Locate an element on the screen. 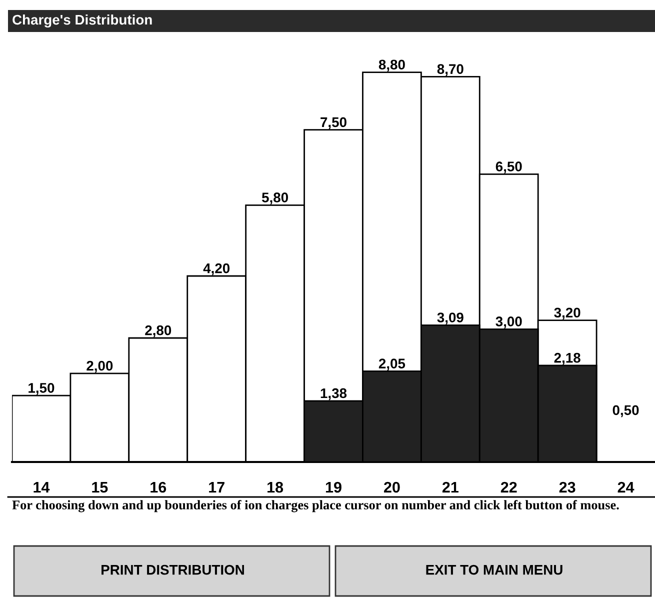  data-label: 2,18 is located at coordinates (567, 358).